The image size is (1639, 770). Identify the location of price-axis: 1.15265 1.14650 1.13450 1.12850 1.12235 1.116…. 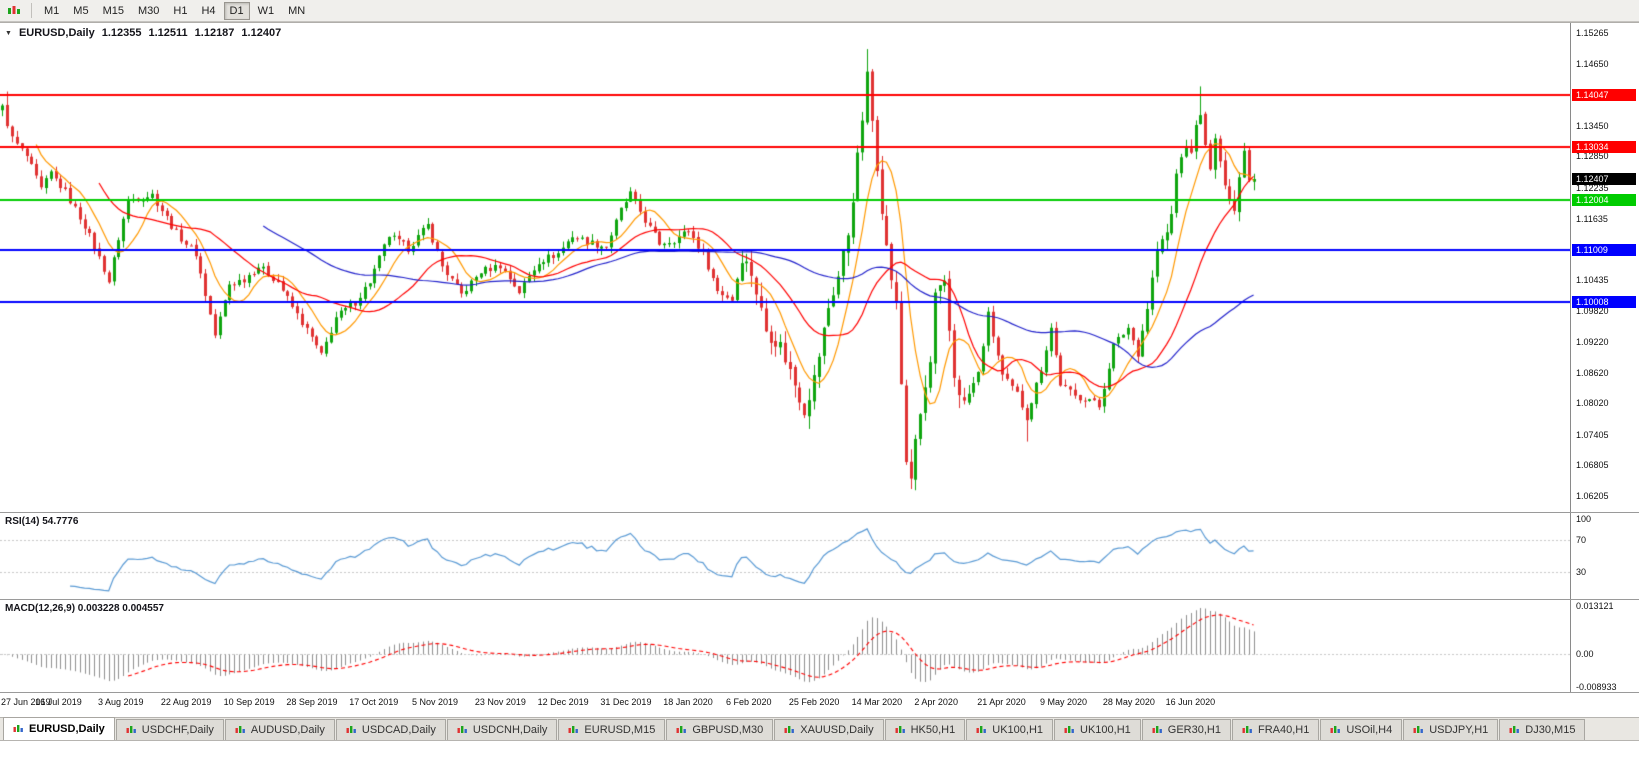
(1604, 267).